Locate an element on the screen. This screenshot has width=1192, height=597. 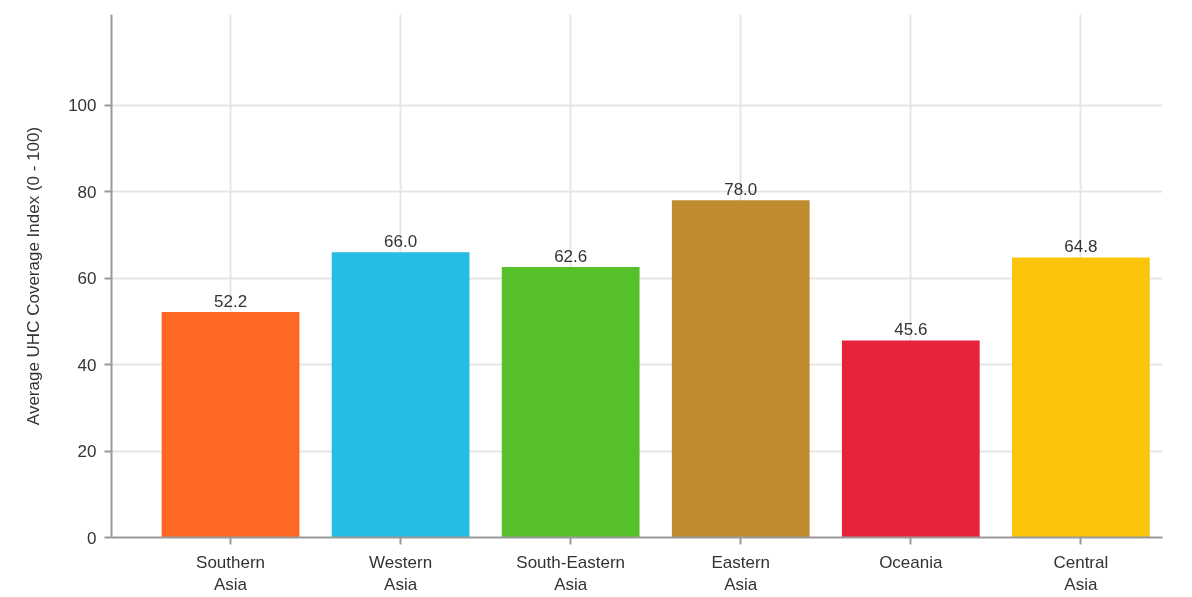
y-tick-label: 100 is located at coordinates (82, 106).